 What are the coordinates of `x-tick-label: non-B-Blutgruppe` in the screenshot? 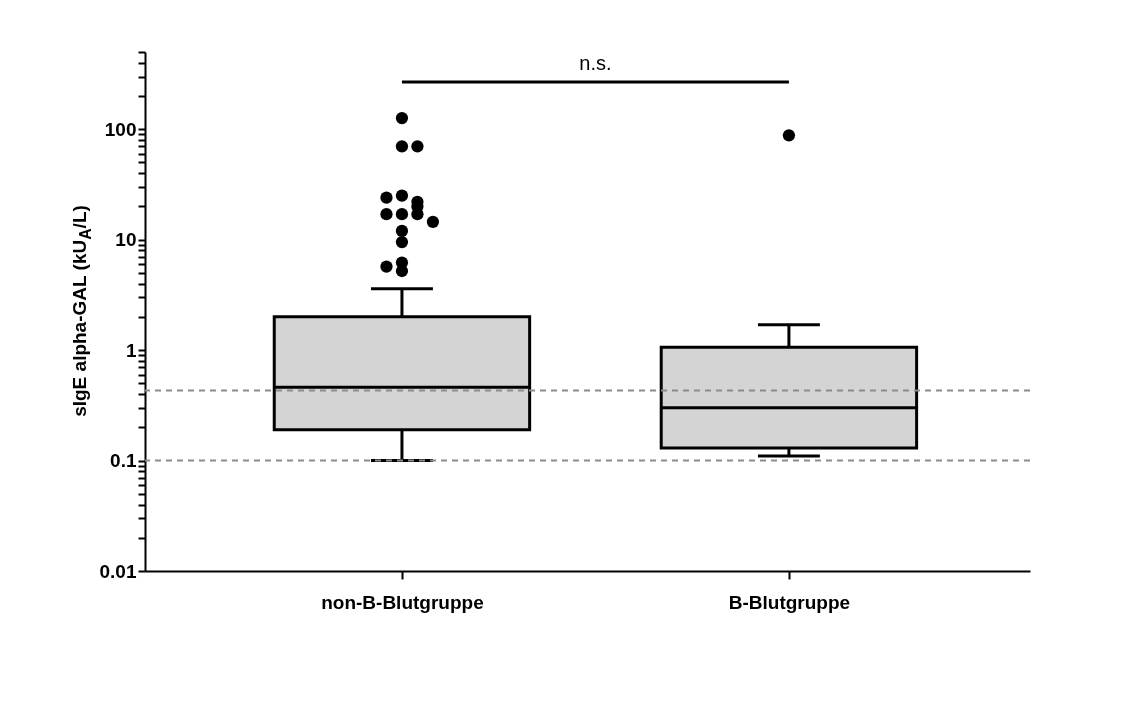 It's located at (402, 602).